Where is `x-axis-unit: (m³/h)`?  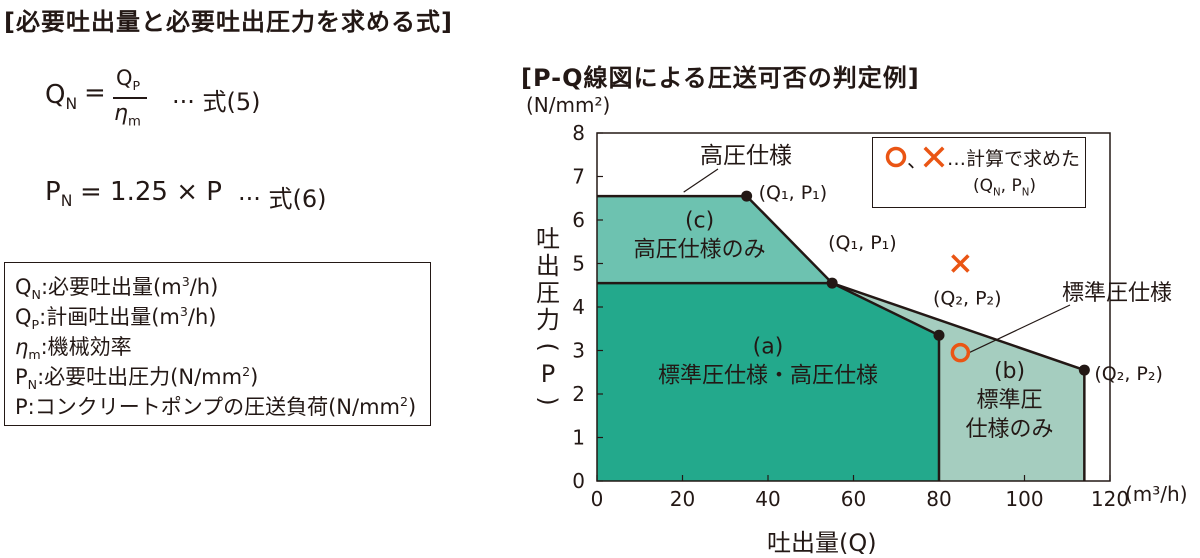 x-axis-unit: (m³/h) is located at coordinates (1156, 494).